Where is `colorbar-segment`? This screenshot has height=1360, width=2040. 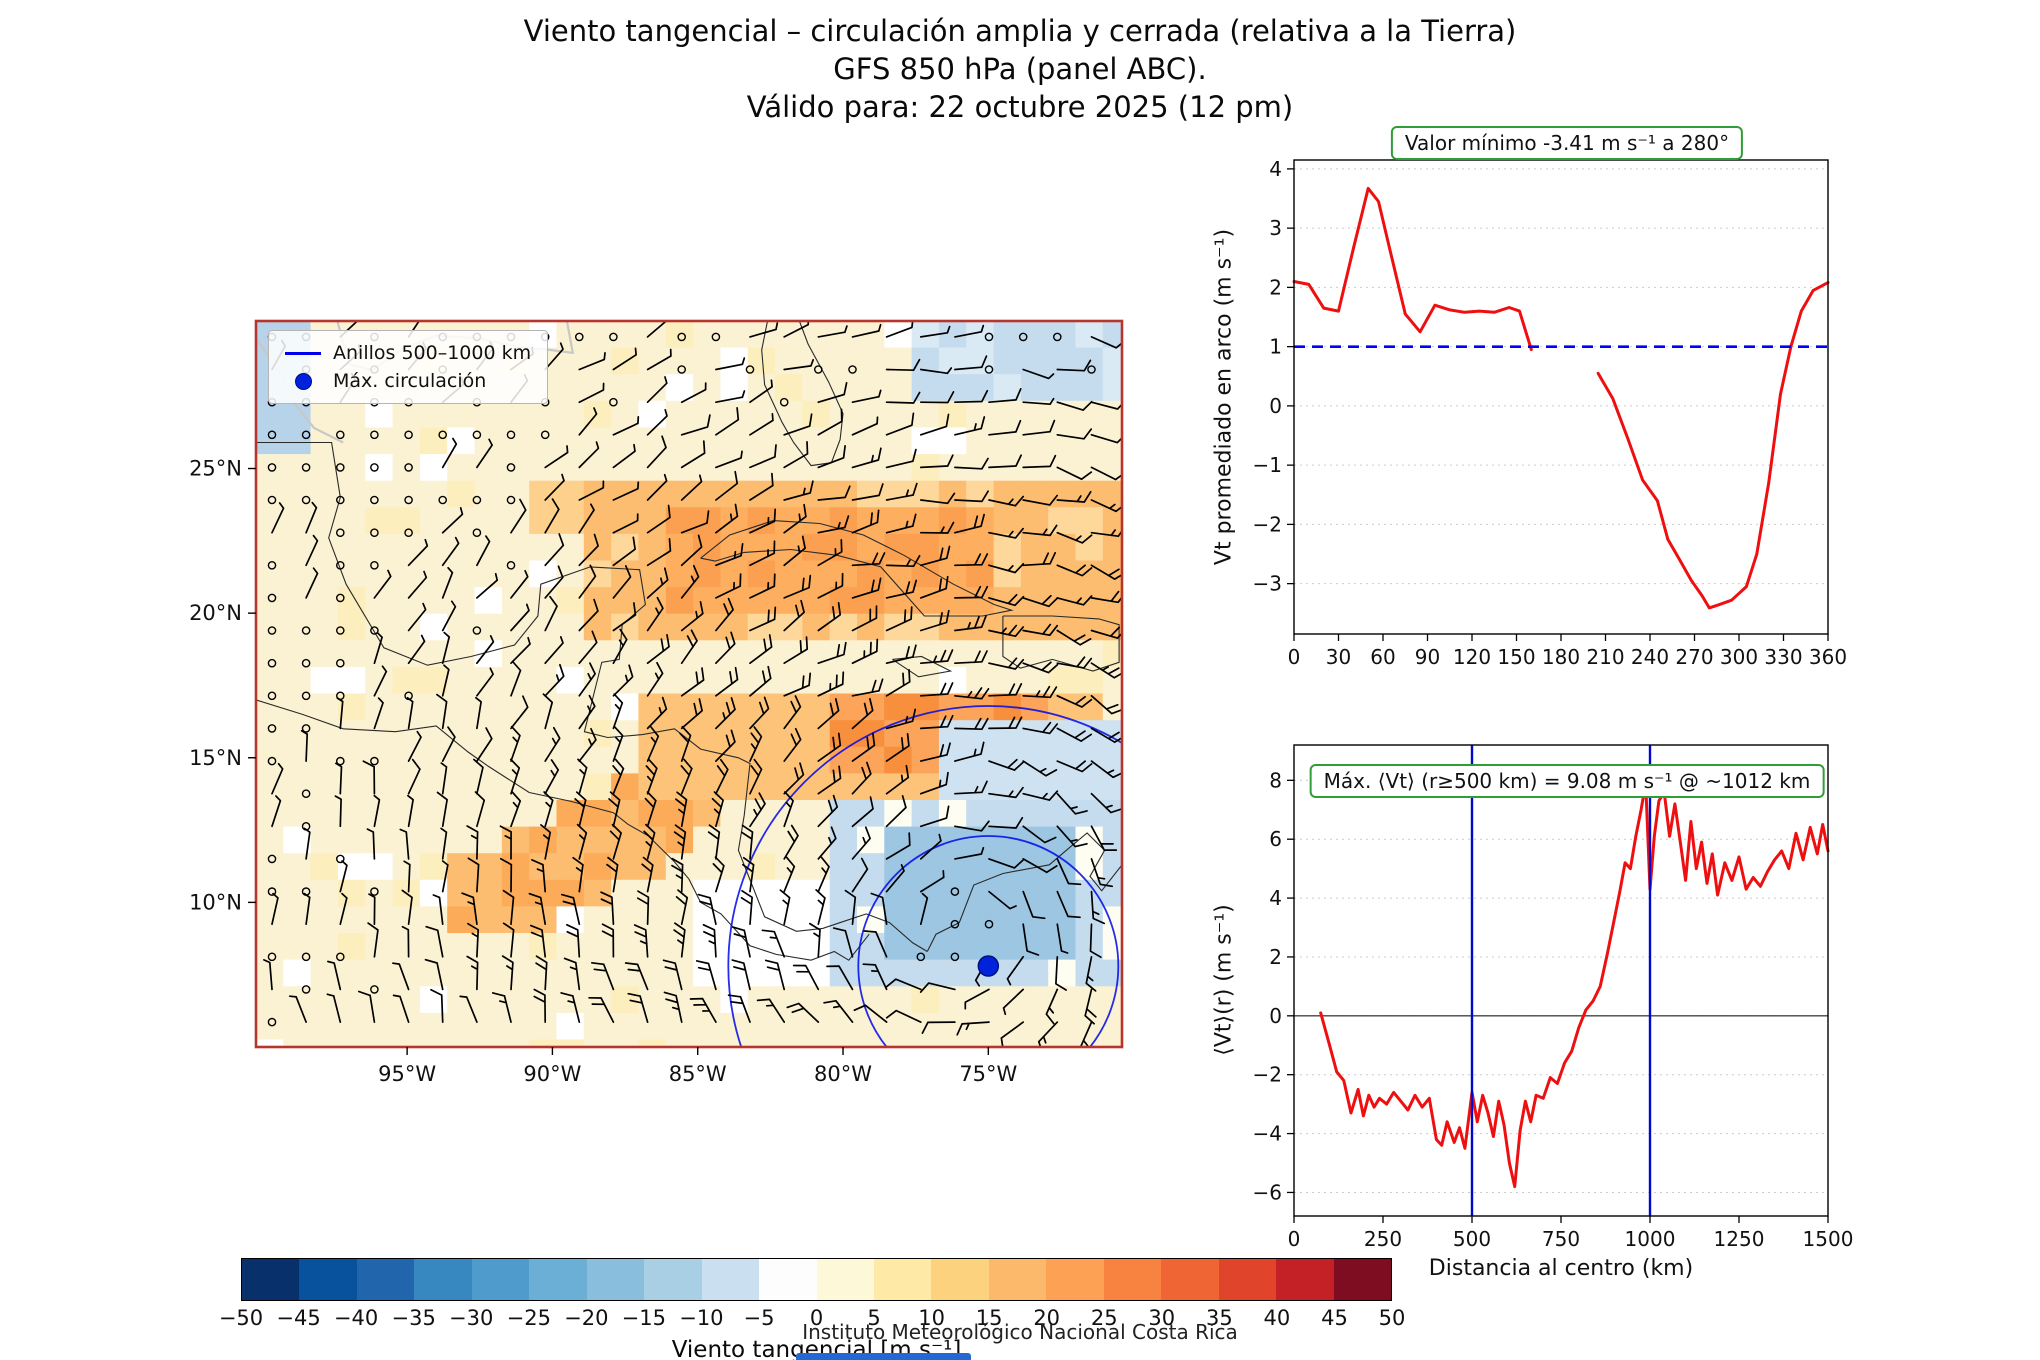 colorbar-segment is located at coordinates (1305, 1279).